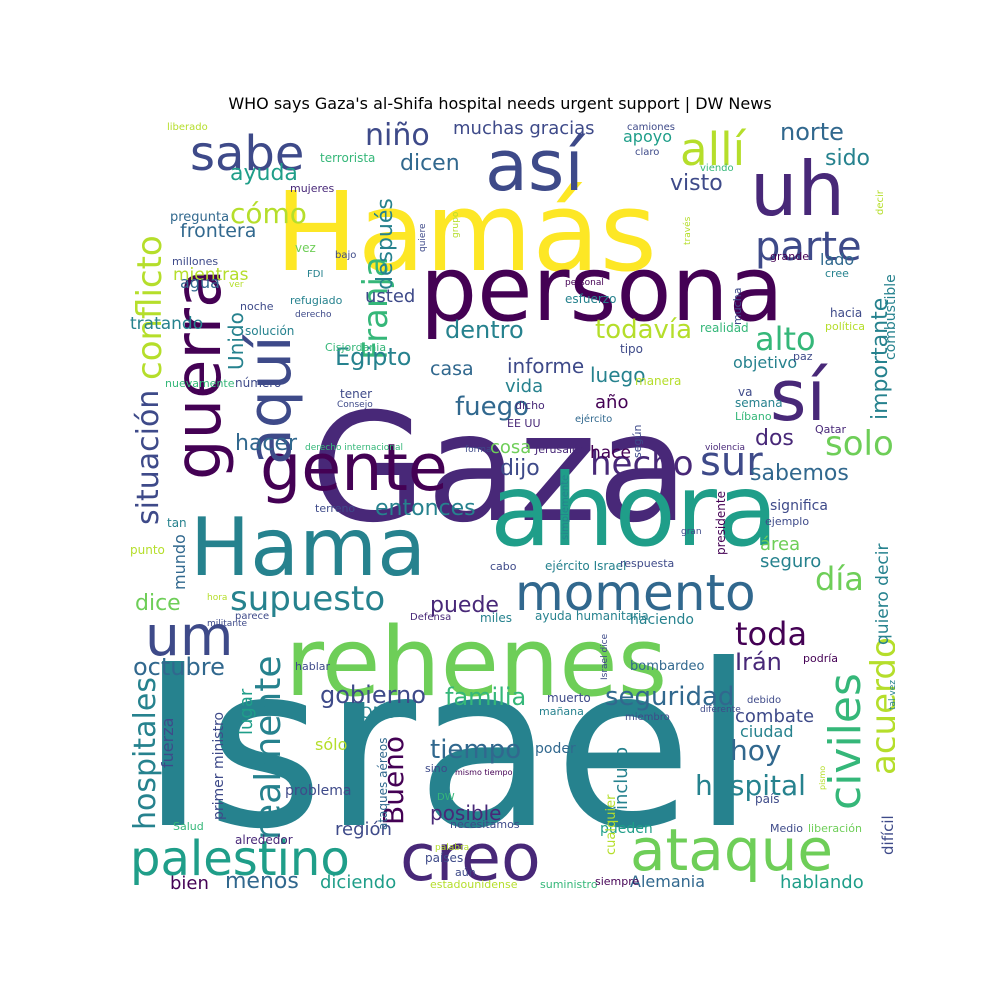  What do you see at coordinates (524, 129) in the screenshot?
I see `word-muchas-gracias: muchas gracias` at bounding box center [524, 129].